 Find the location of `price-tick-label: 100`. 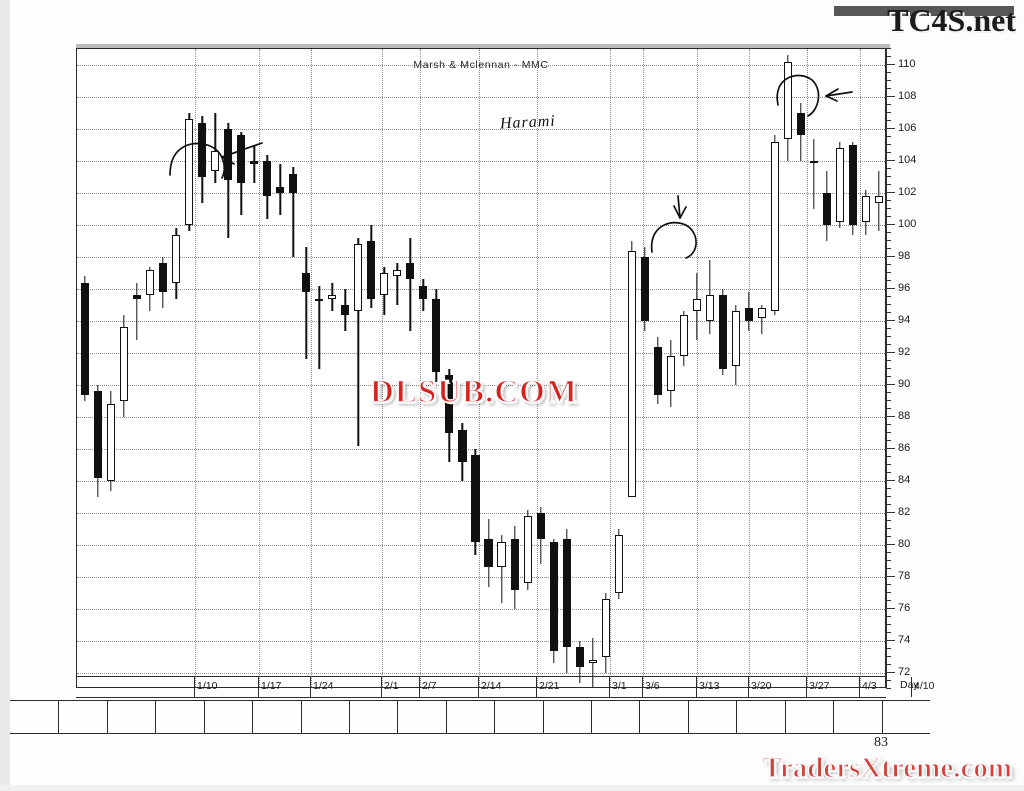

price-tick-label: 100 is located at coordinates (907, 224).